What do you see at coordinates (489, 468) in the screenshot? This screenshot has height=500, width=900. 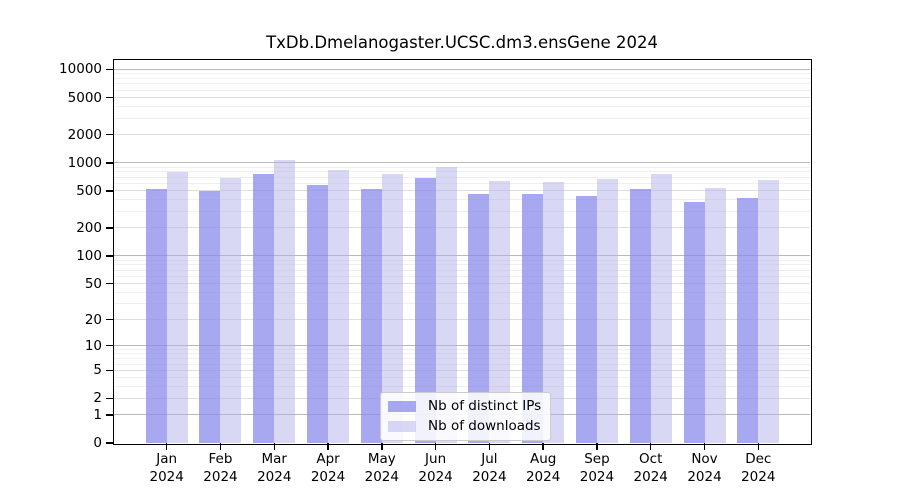 I see `x-tick-label: Jul 2024` at bounding box center [489, 468].